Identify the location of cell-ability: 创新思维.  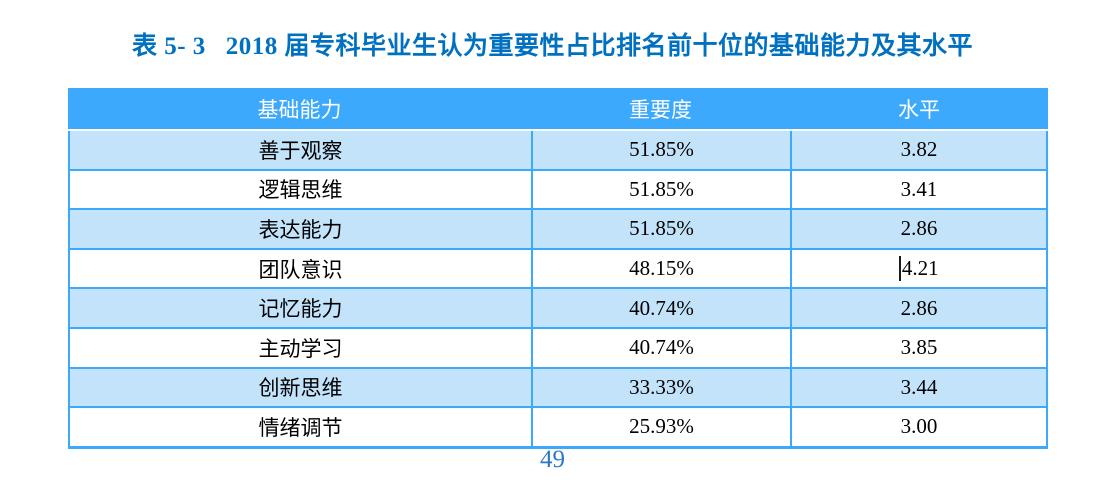
(301, 387).